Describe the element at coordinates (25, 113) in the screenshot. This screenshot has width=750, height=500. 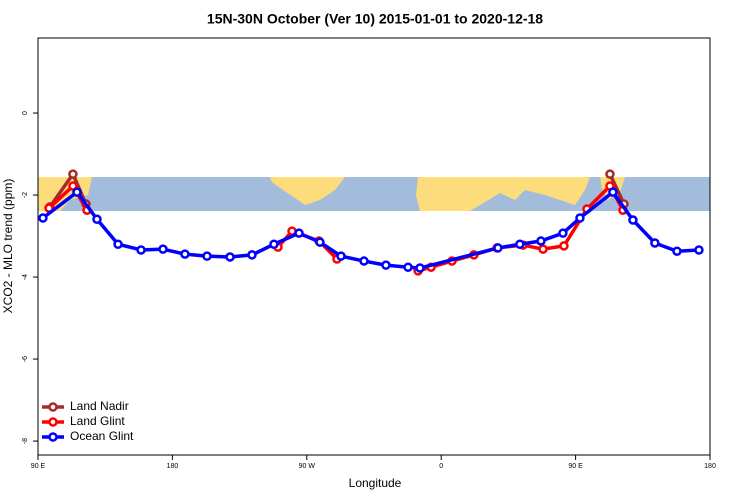
I see `y-tick-label: 0` at that location.